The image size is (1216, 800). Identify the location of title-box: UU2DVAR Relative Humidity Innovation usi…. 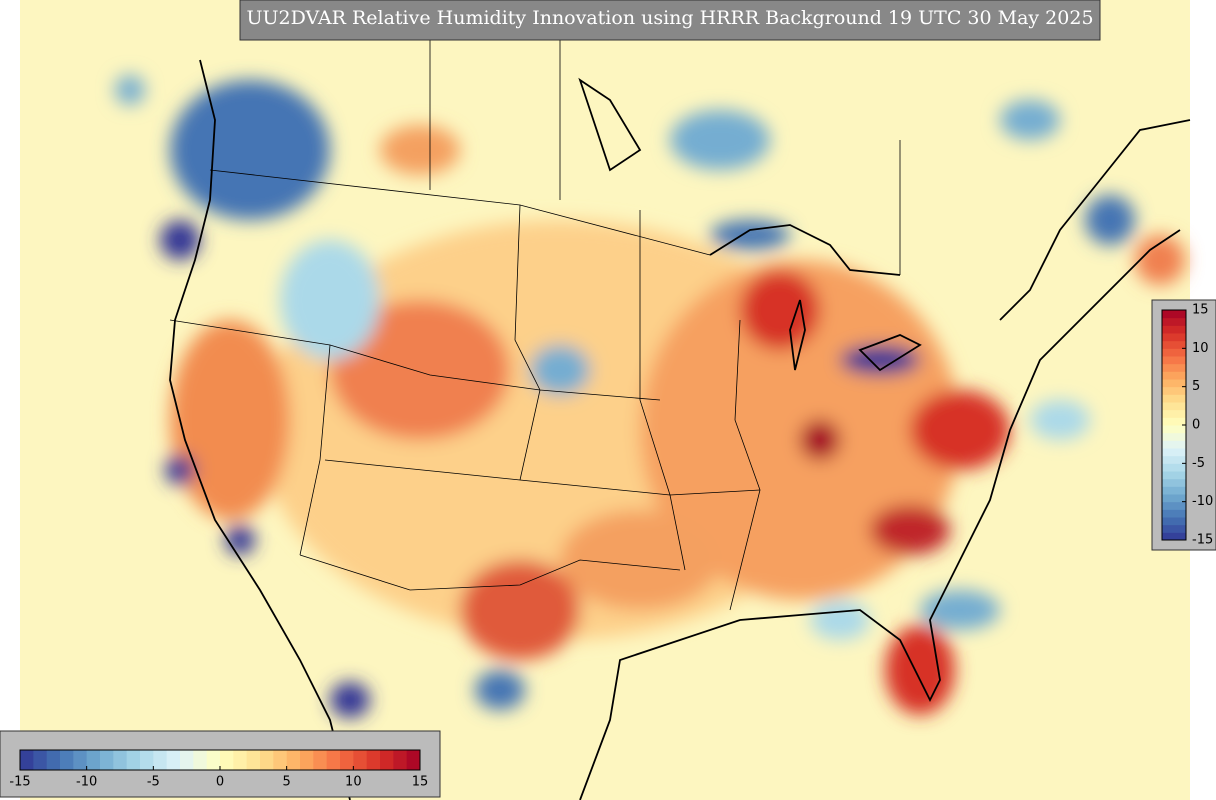
(670, 20).